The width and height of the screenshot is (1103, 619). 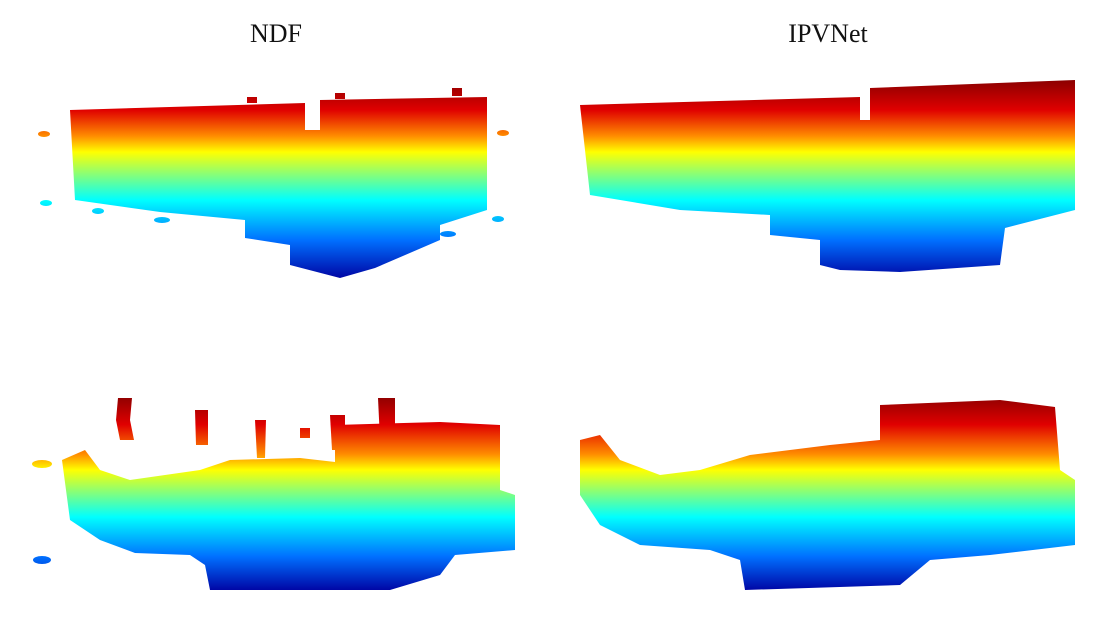 What do you see at coordinates (827, 495) in the screenshot?
I see `point-cloud-ipvnet-bottom` at bounding box center [827, 495].